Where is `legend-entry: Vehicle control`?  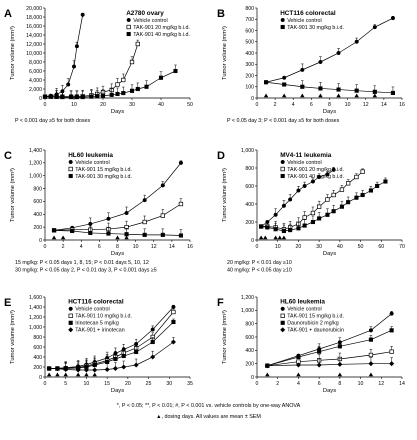
legend-entry: Vehicle control is located at coordinates (304, 21).